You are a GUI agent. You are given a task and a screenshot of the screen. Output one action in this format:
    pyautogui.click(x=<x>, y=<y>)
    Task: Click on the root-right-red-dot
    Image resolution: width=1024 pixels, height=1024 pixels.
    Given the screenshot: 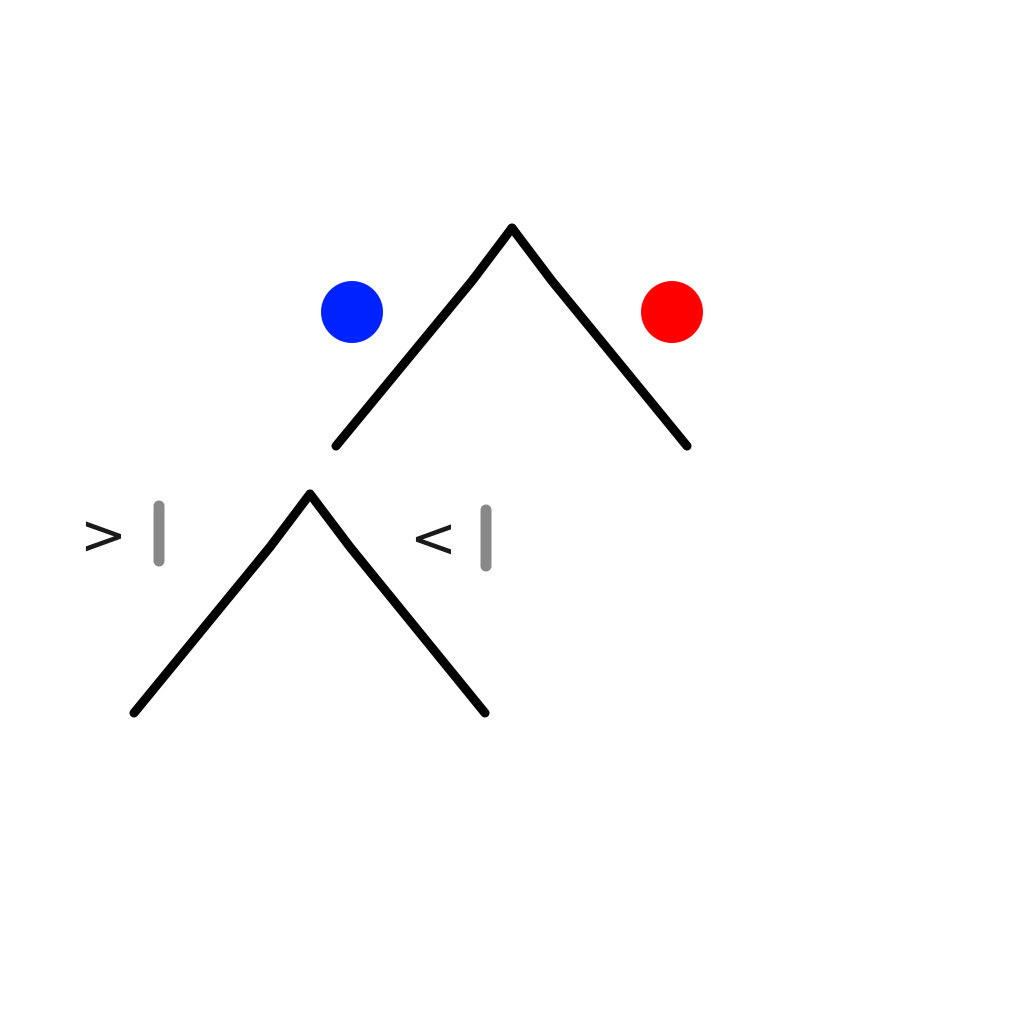 What is the action you would take?
    pyautogui.click(x=672, y=312)
    